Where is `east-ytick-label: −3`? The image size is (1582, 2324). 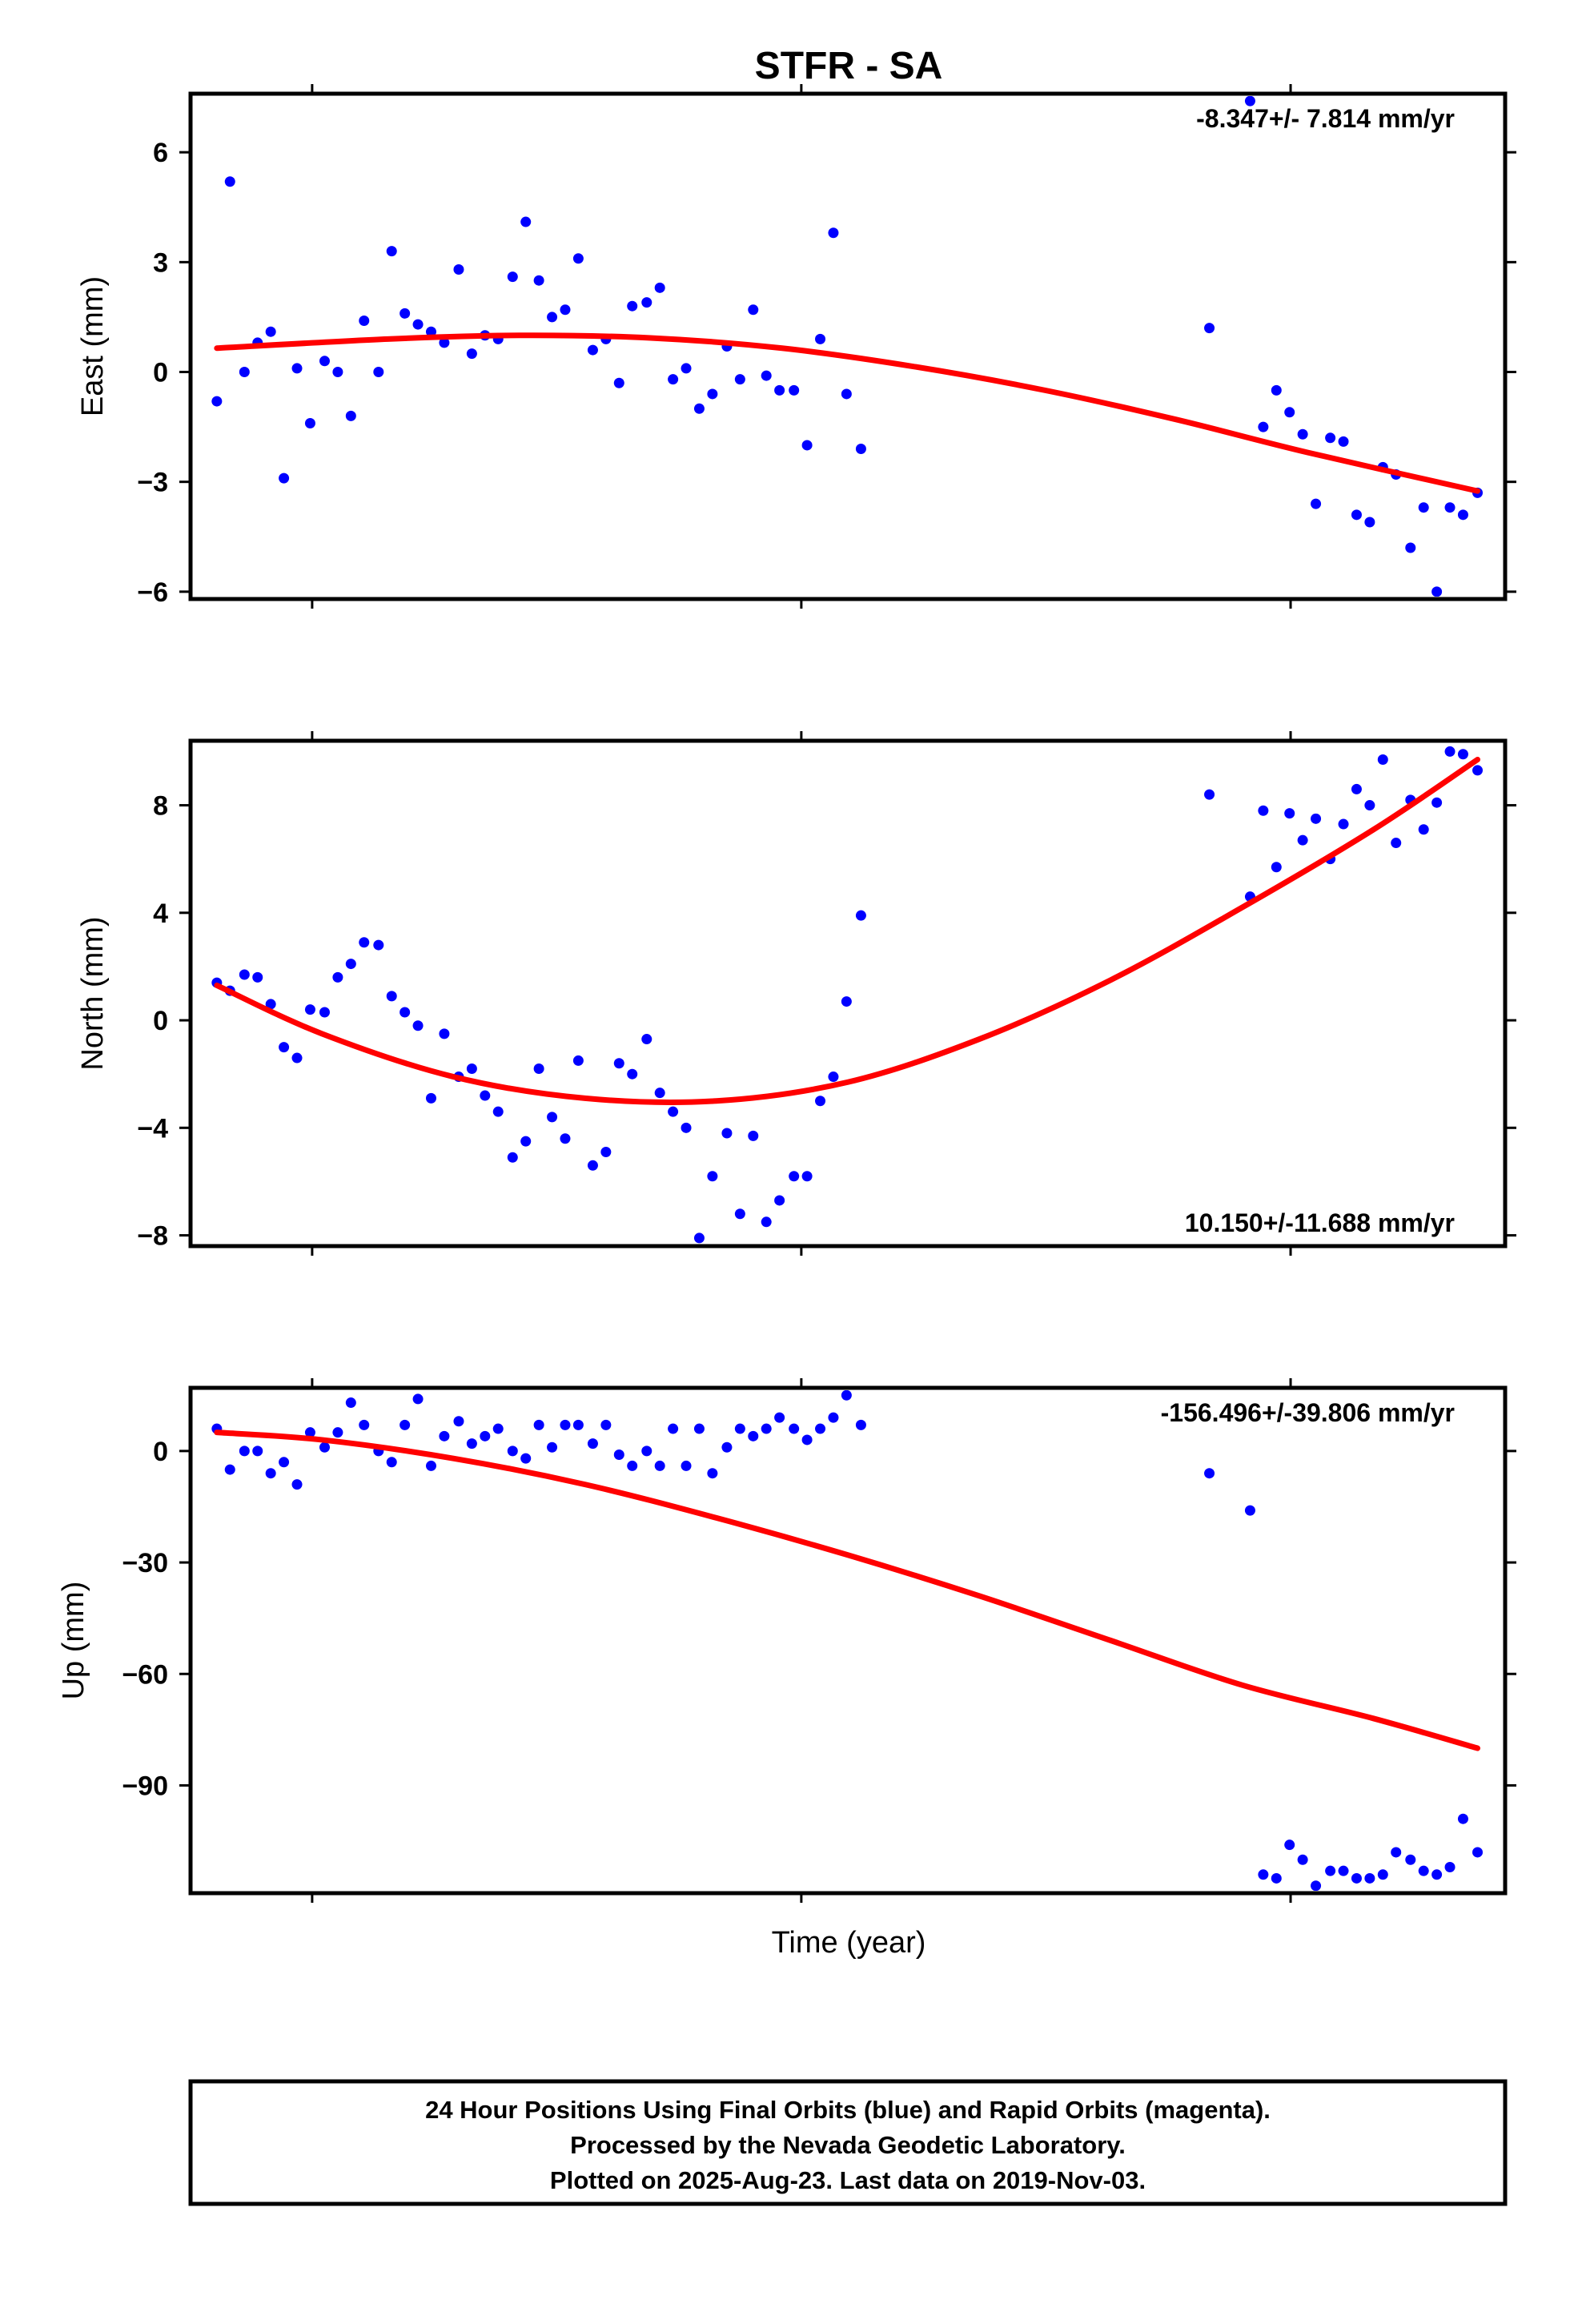 east-ytick-label: −3 is located at coordinates (152, 483).